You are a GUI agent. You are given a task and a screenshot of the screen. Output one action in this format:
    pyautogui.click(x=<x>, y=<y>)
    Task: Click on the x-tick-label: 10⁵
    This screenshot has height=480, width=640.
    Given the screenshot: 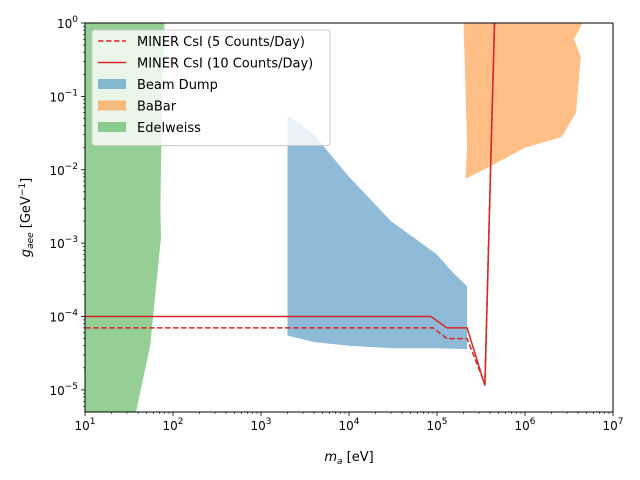 What is the action you would take?
    pyautogui.click(x=436, y=425)
    